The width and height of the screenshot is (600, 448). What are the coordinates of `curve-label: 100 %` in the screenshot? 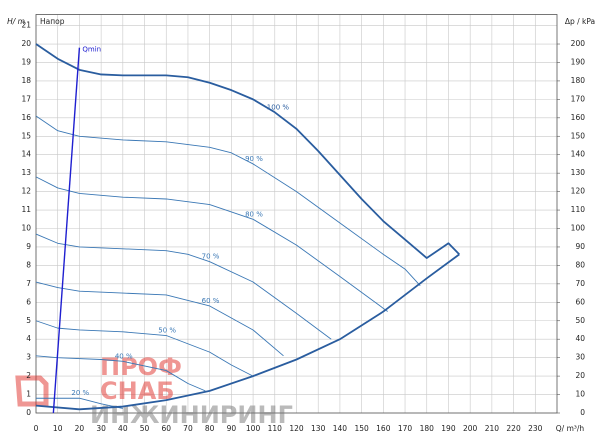 It's located at (278, 107).